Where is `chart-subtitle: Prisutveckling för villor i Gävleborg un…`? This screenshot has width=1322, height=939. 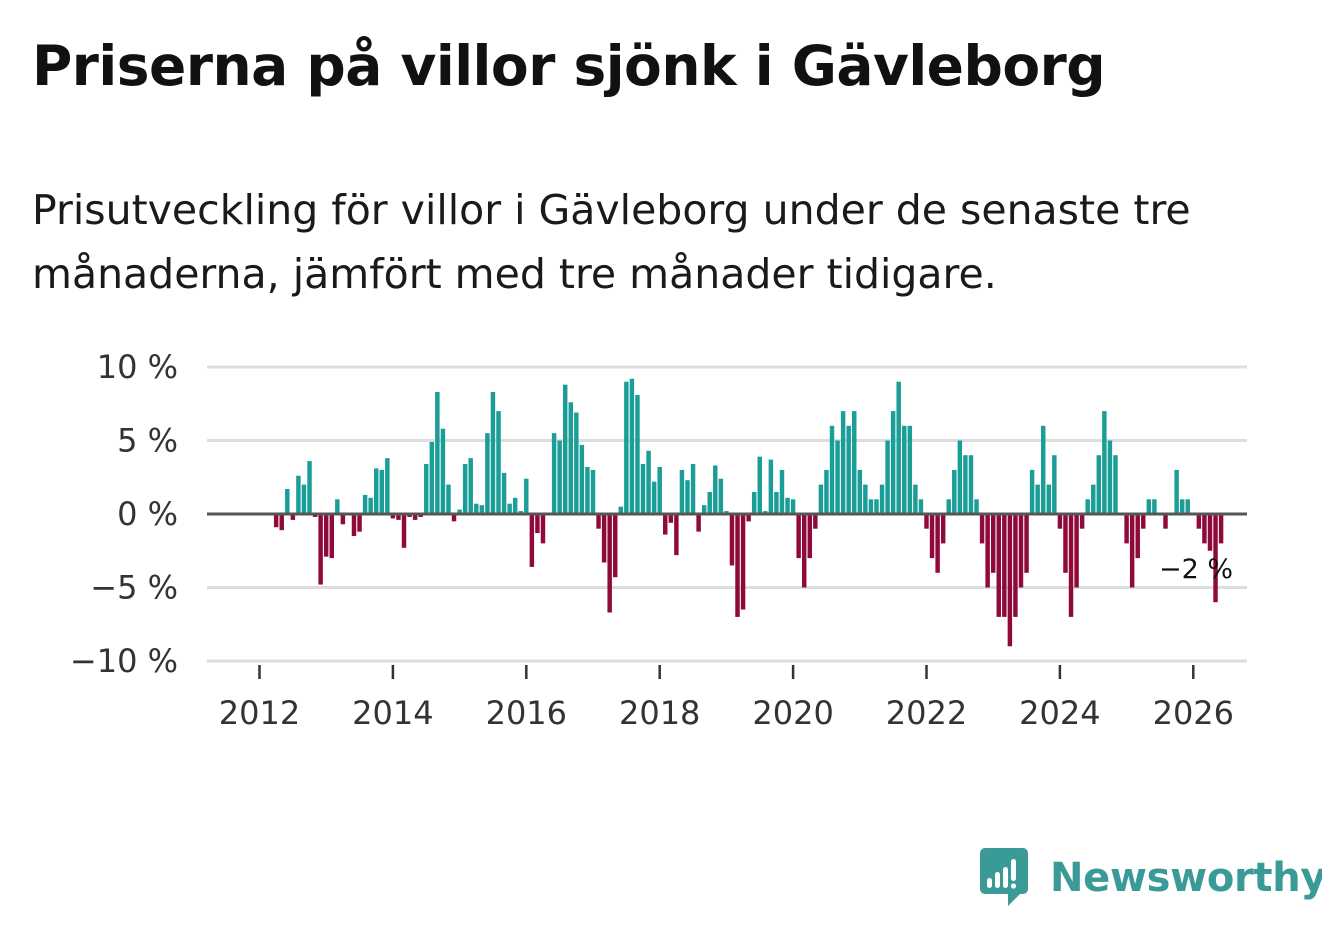 chart-subtitle: Prisutveckling för villor i Gävleborg un… is located at coordinates (611, 242).